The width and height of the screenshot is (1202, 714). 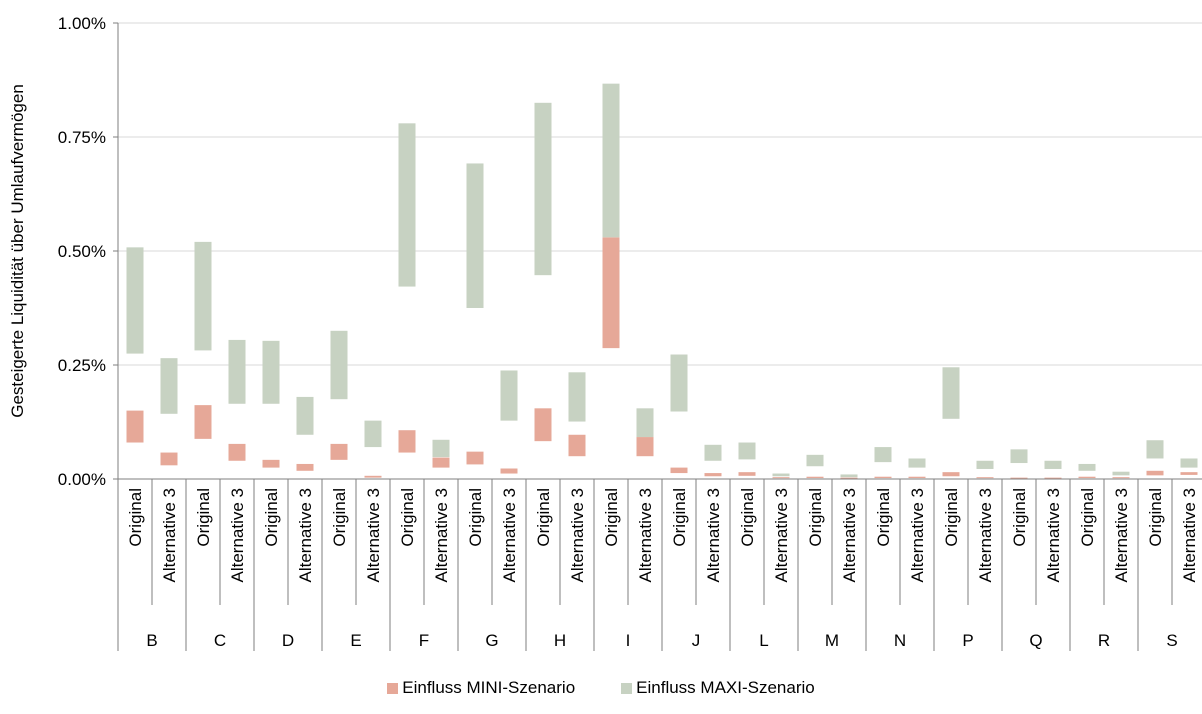 I want to click on x-group-label: R, so click(x=1104, y=640).